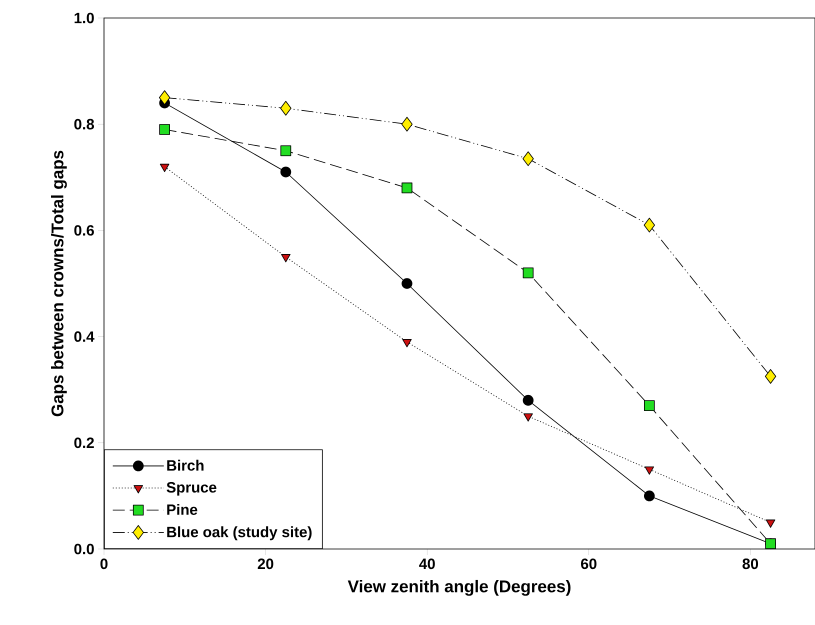 This screenshot has height=625, width=815. I want to click on x-axis-title: View zenith angle (Degrees), so click(459, 588).